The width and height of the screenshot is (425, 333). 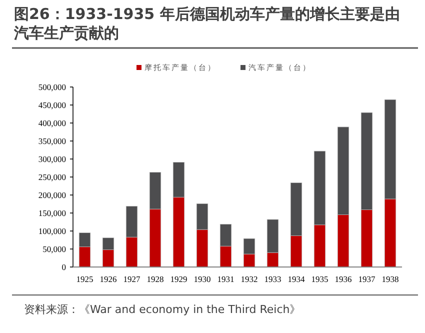 I want to click on y-tick-label: 0, so click(x=64, y=267).